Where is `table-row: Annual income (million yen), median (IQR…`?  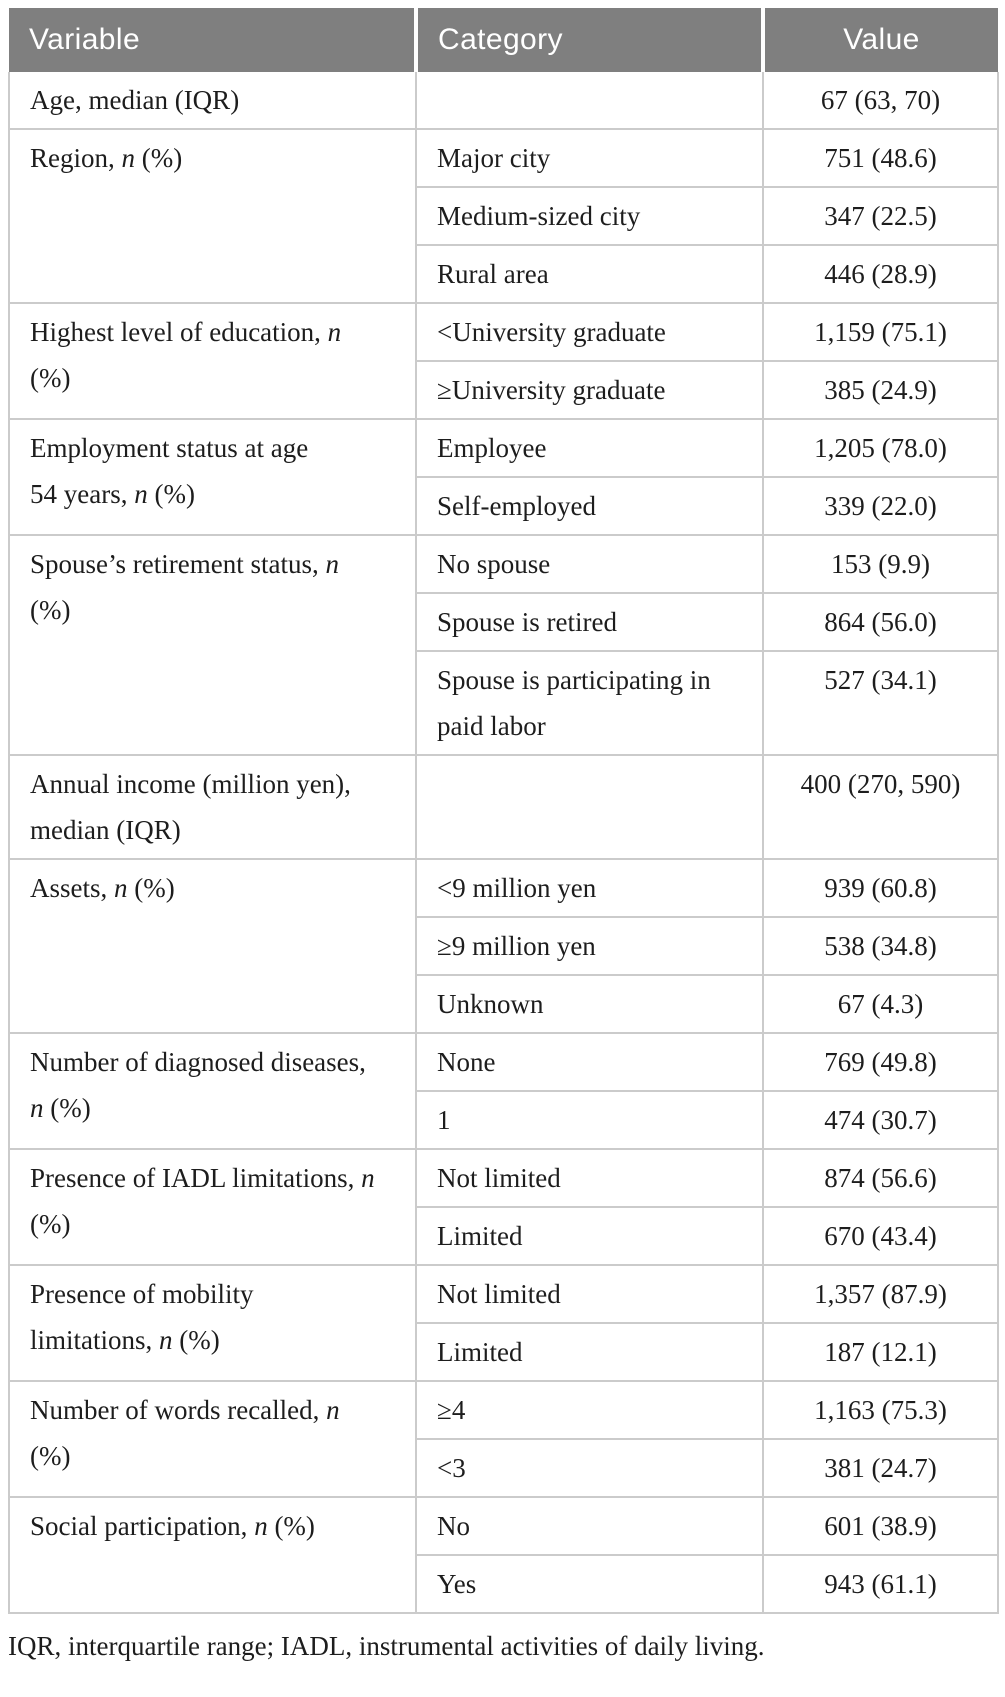 table-row: Annual income (million yen), median (IQR… is located at coordinates (503, 806).